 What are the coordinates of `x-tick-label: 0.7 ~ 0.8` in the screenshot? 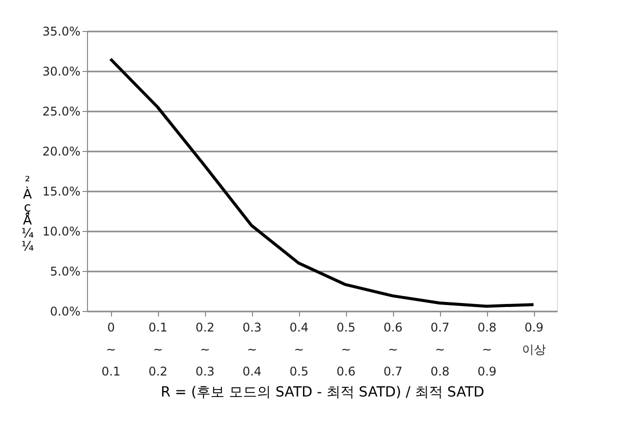 It's located at (440, 349).